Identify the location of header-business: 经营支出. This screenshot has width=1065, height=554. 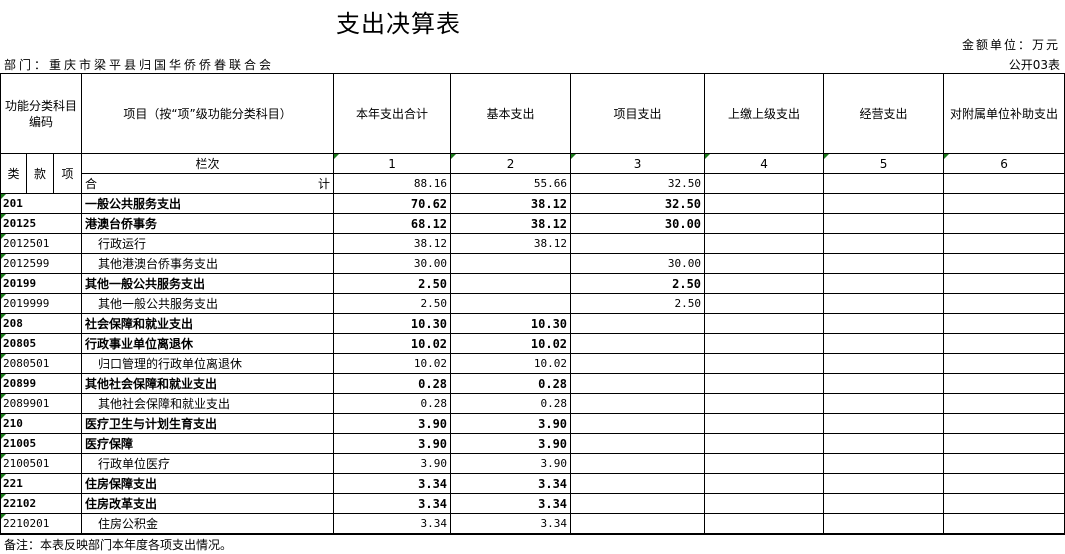
(884, 113).